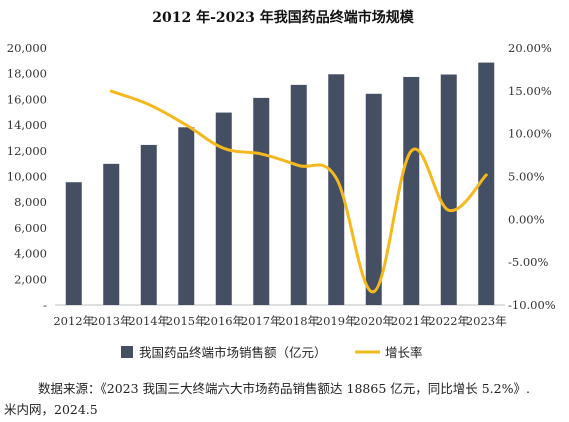 The image size is (569, 422). What do you see at coordinates (111, 321) in the screenshot?
I see `x-tick-label: 2013年` at bounding box center [111, 321].